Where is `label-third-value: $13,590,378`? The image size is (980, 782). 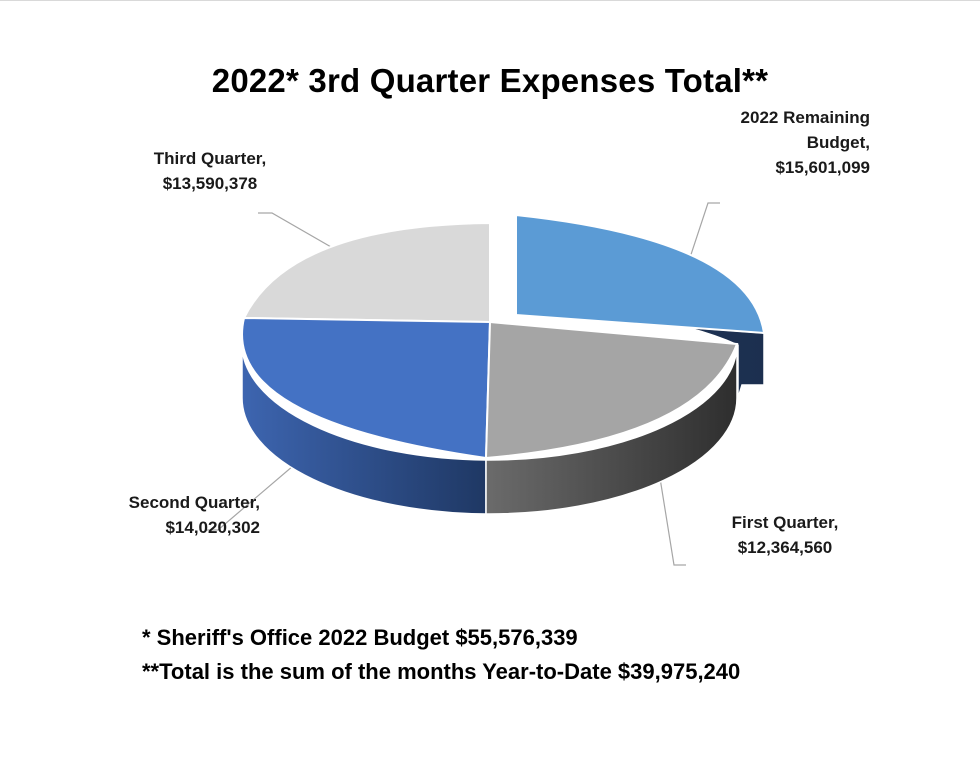 label-third-value: $13,590,378 is located at coordinates (210, 183).